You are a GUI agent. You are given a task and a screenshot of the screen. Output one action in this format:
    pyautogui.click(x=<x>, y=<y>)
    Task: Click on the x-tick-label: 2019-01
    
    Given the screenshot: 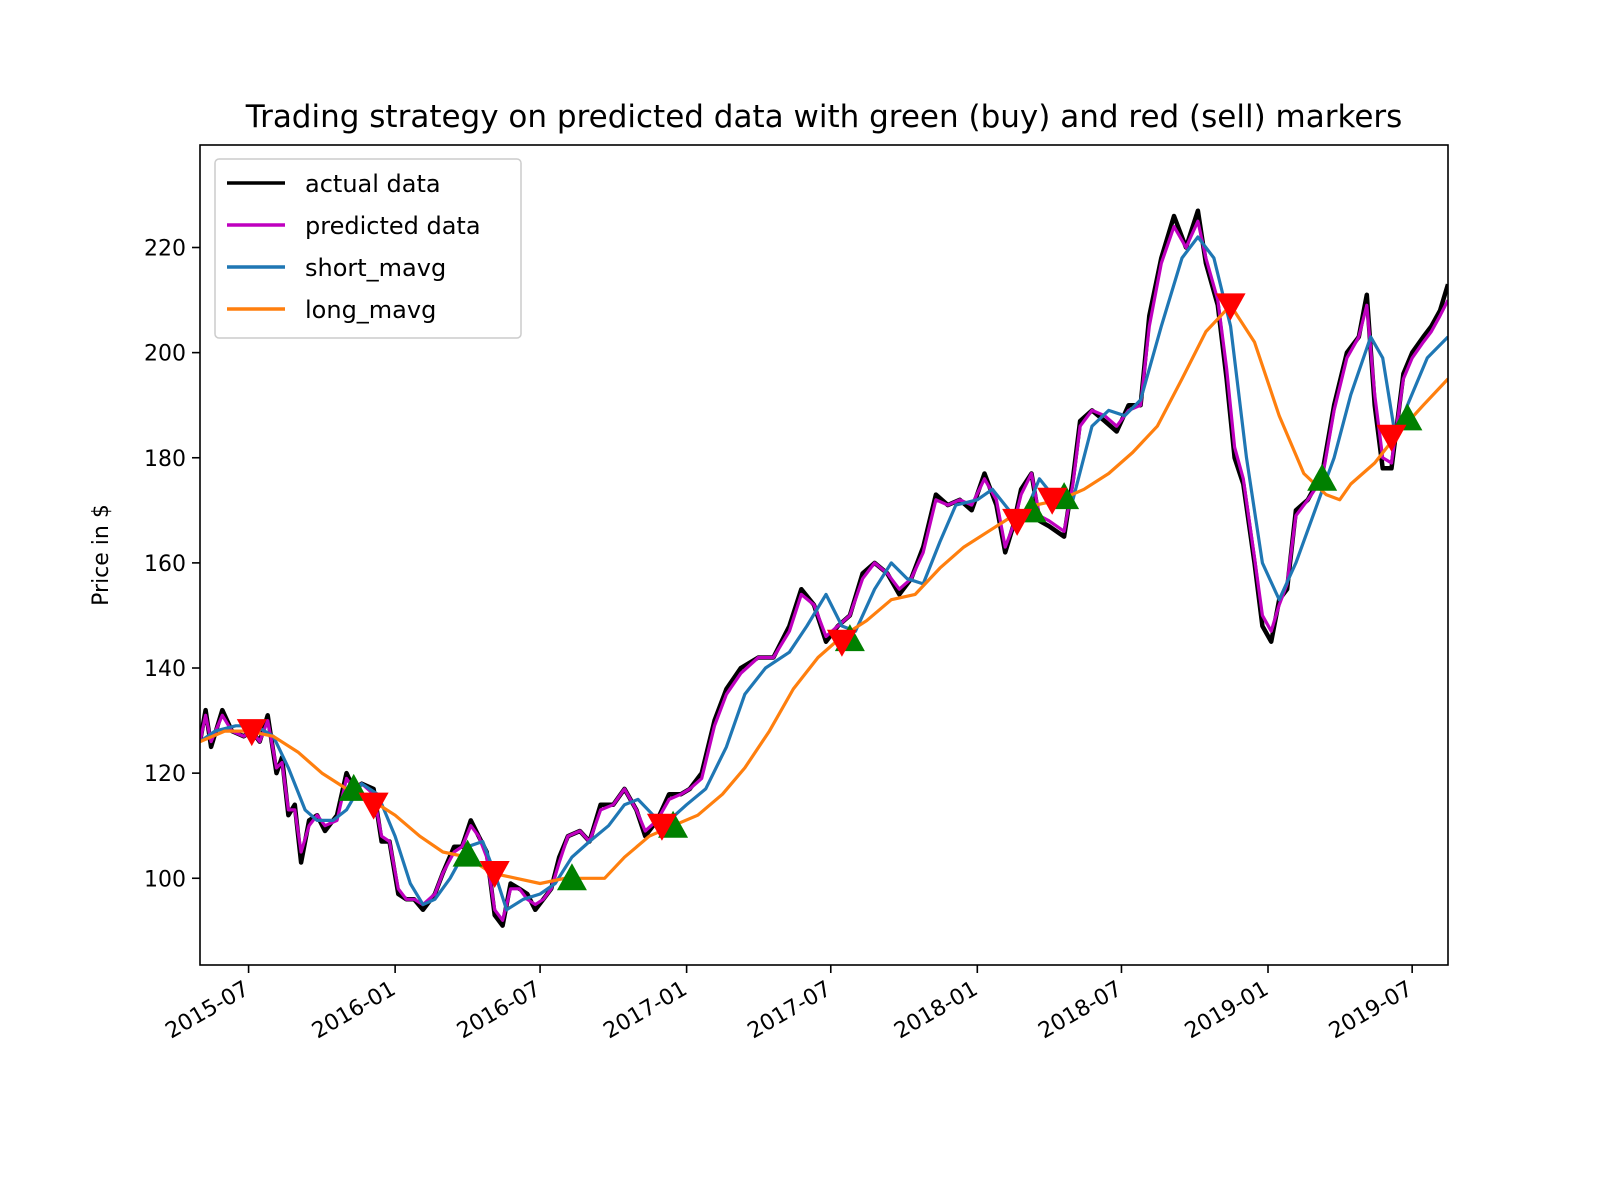 What is the action you would take?
    pyautogui.click(x=1227, y=1011)
    